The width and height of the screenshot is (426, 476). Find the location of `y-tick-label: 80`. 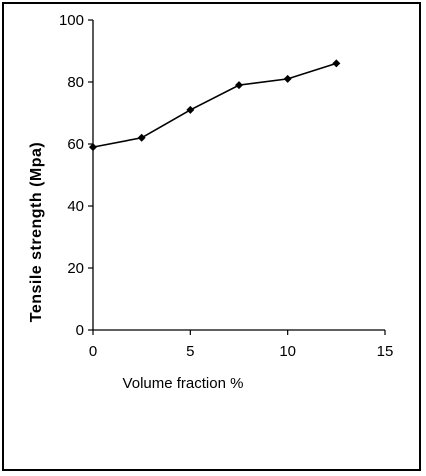

y-tick-label: 80 is located at coordinates (75, 82).